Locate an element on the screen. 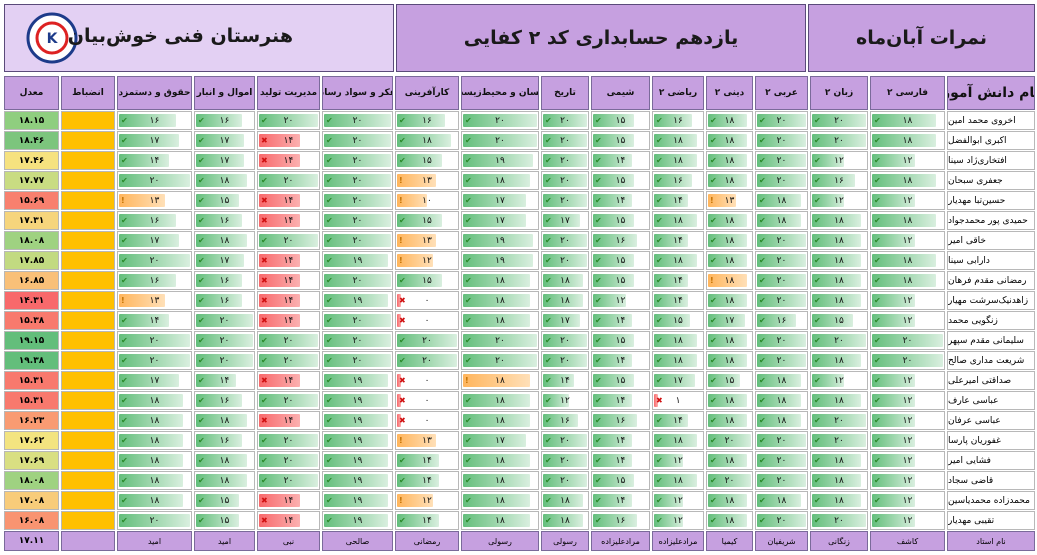  score-cell: ! ۱۰ is located at coordinates (427, 200).